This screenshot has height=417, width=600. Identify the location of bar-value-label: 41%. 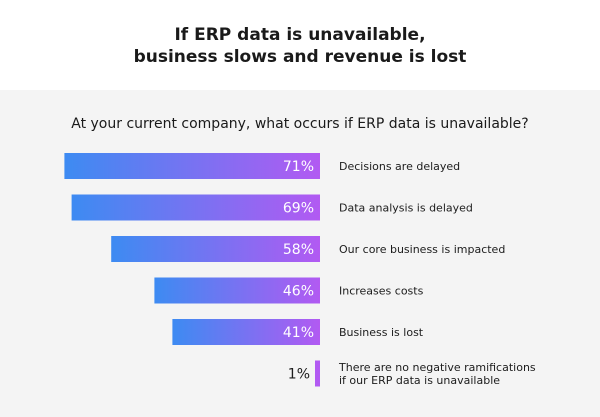
(298, 333).